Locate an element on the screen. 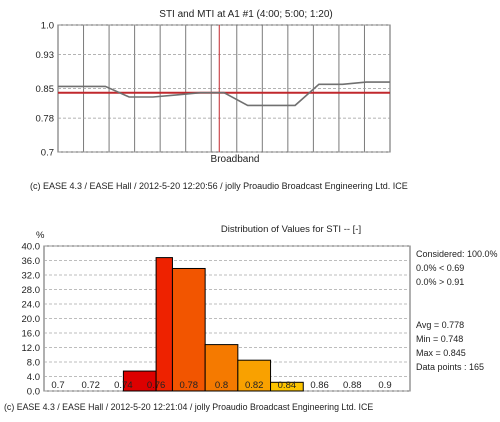 The image size is (500, 422). bottom-x-tick-label: 0.84 is located at coordinates (287, 385).